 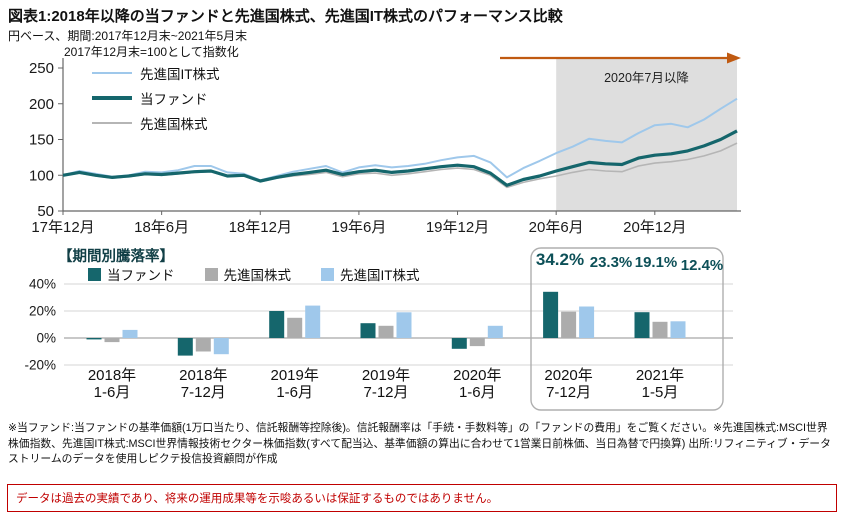 What do you see at coordinates (660, 375) in the screenshot?
I see `bar-category-label-line1: 2021年` at bounding box center [660, 375].